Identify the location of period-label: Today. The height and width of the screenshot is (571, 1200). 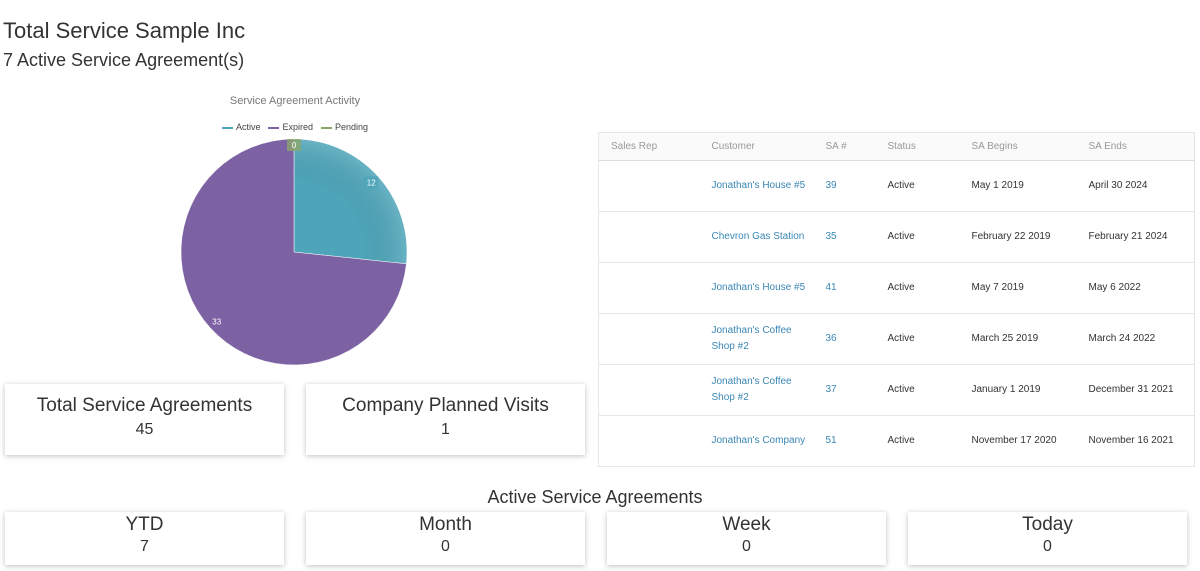
(1047, 524).